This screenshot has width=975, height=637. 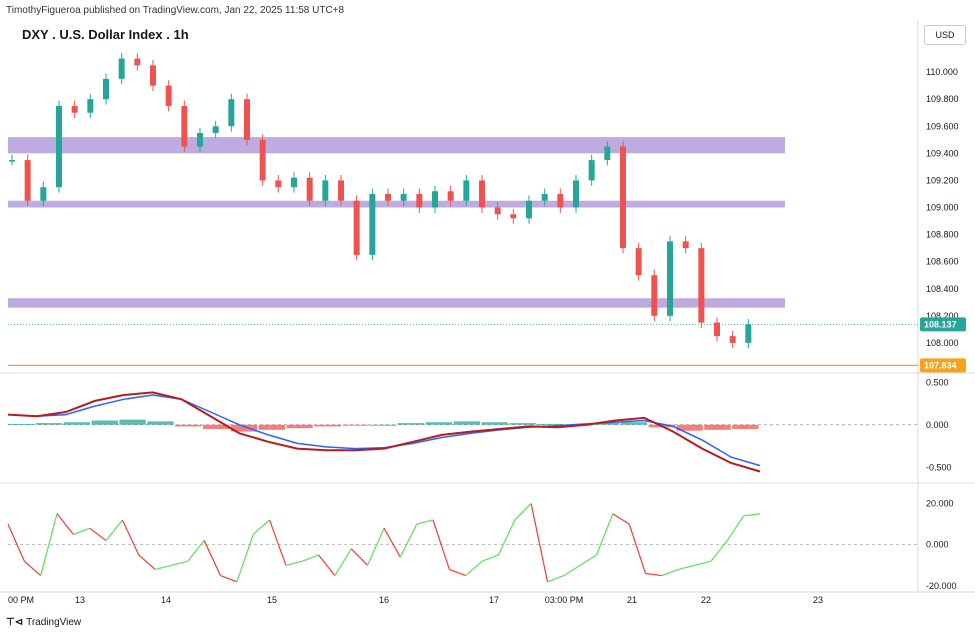 I want to click on time-tick-label: 00 PM, so click(x=21, y=600).